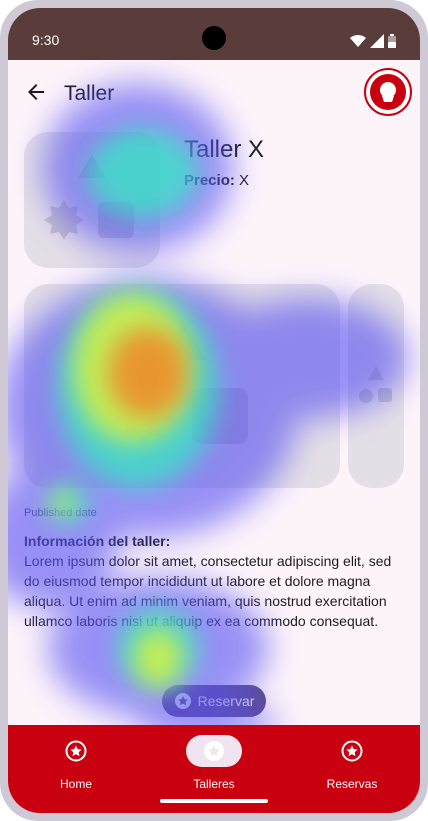 The height and width of the screenshot is (821, 428). What do you see at coordinates (352, 784) in the screenshot?
I see `nav-label-reservas: Reservas` at bounding box center [352, 784].